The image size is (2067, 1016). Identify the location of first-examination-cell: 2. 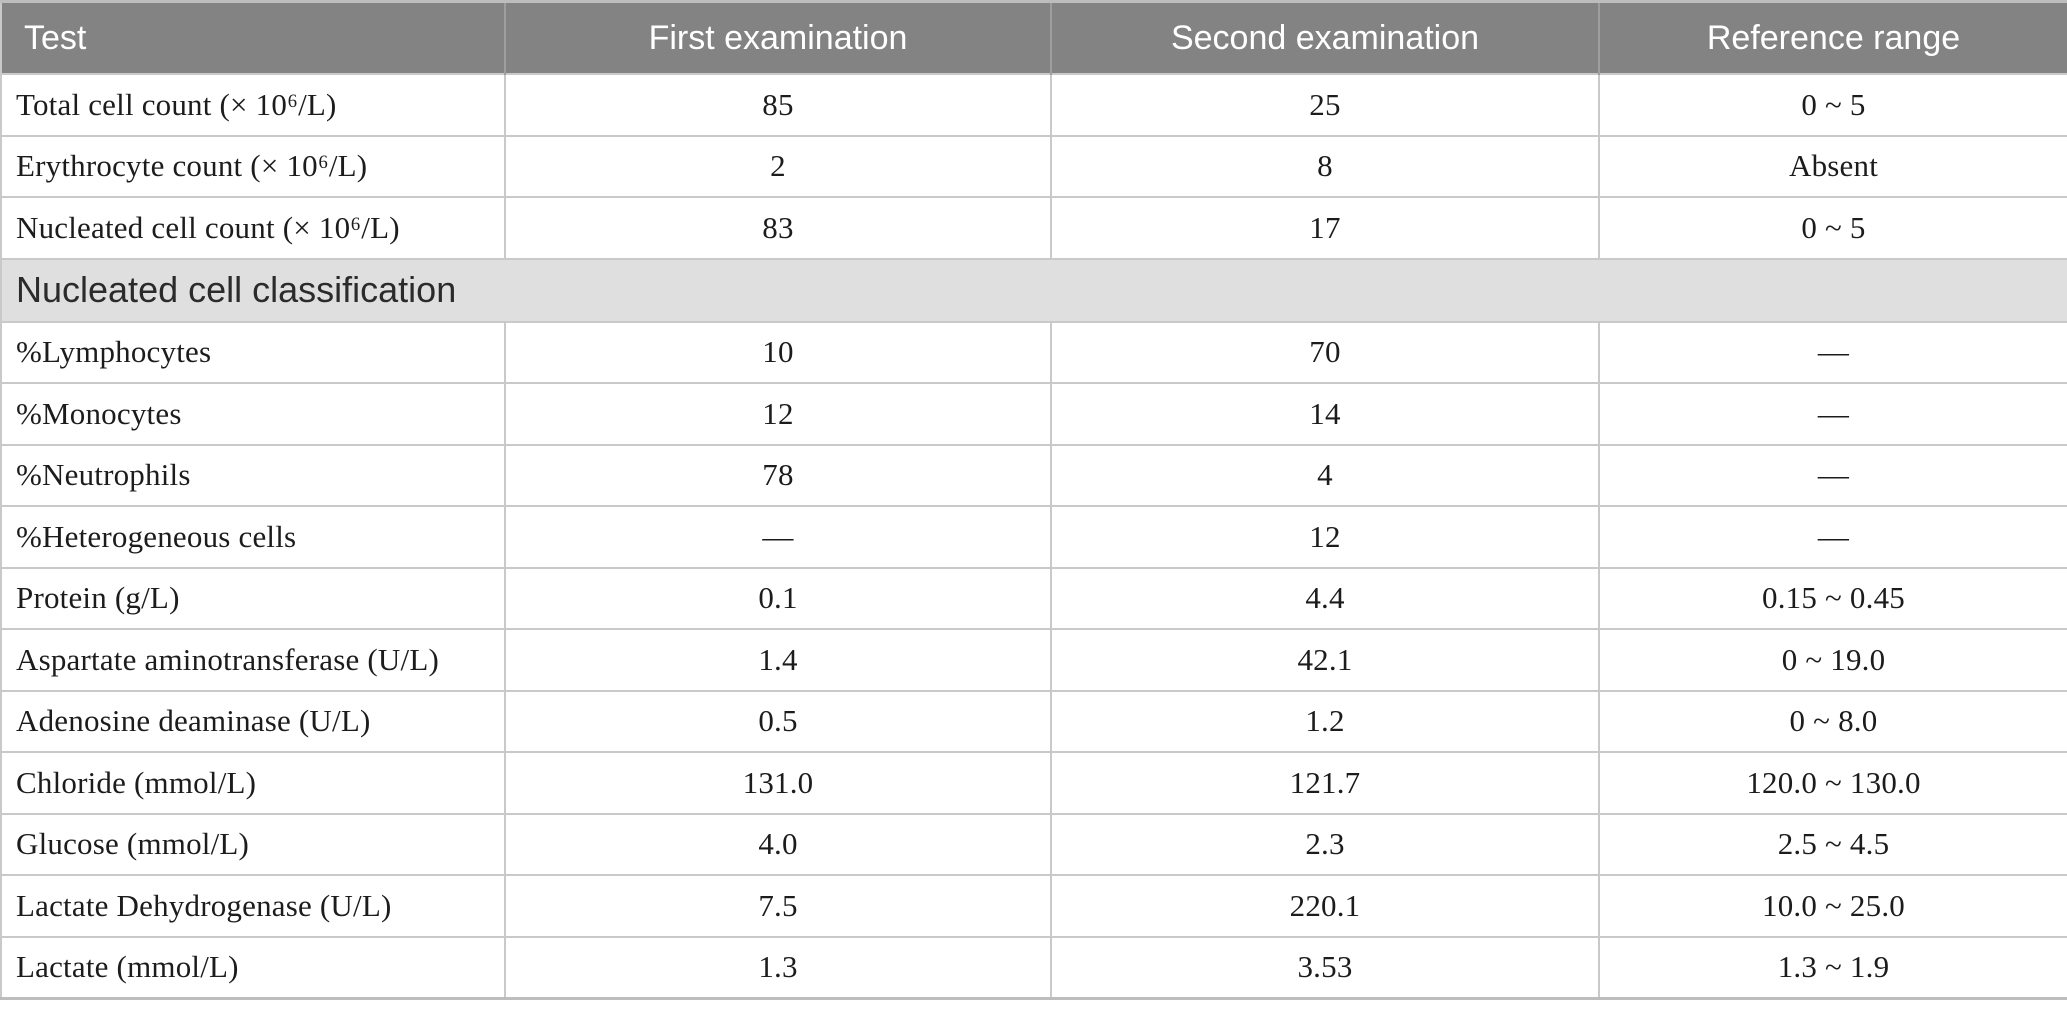
(778, 166).